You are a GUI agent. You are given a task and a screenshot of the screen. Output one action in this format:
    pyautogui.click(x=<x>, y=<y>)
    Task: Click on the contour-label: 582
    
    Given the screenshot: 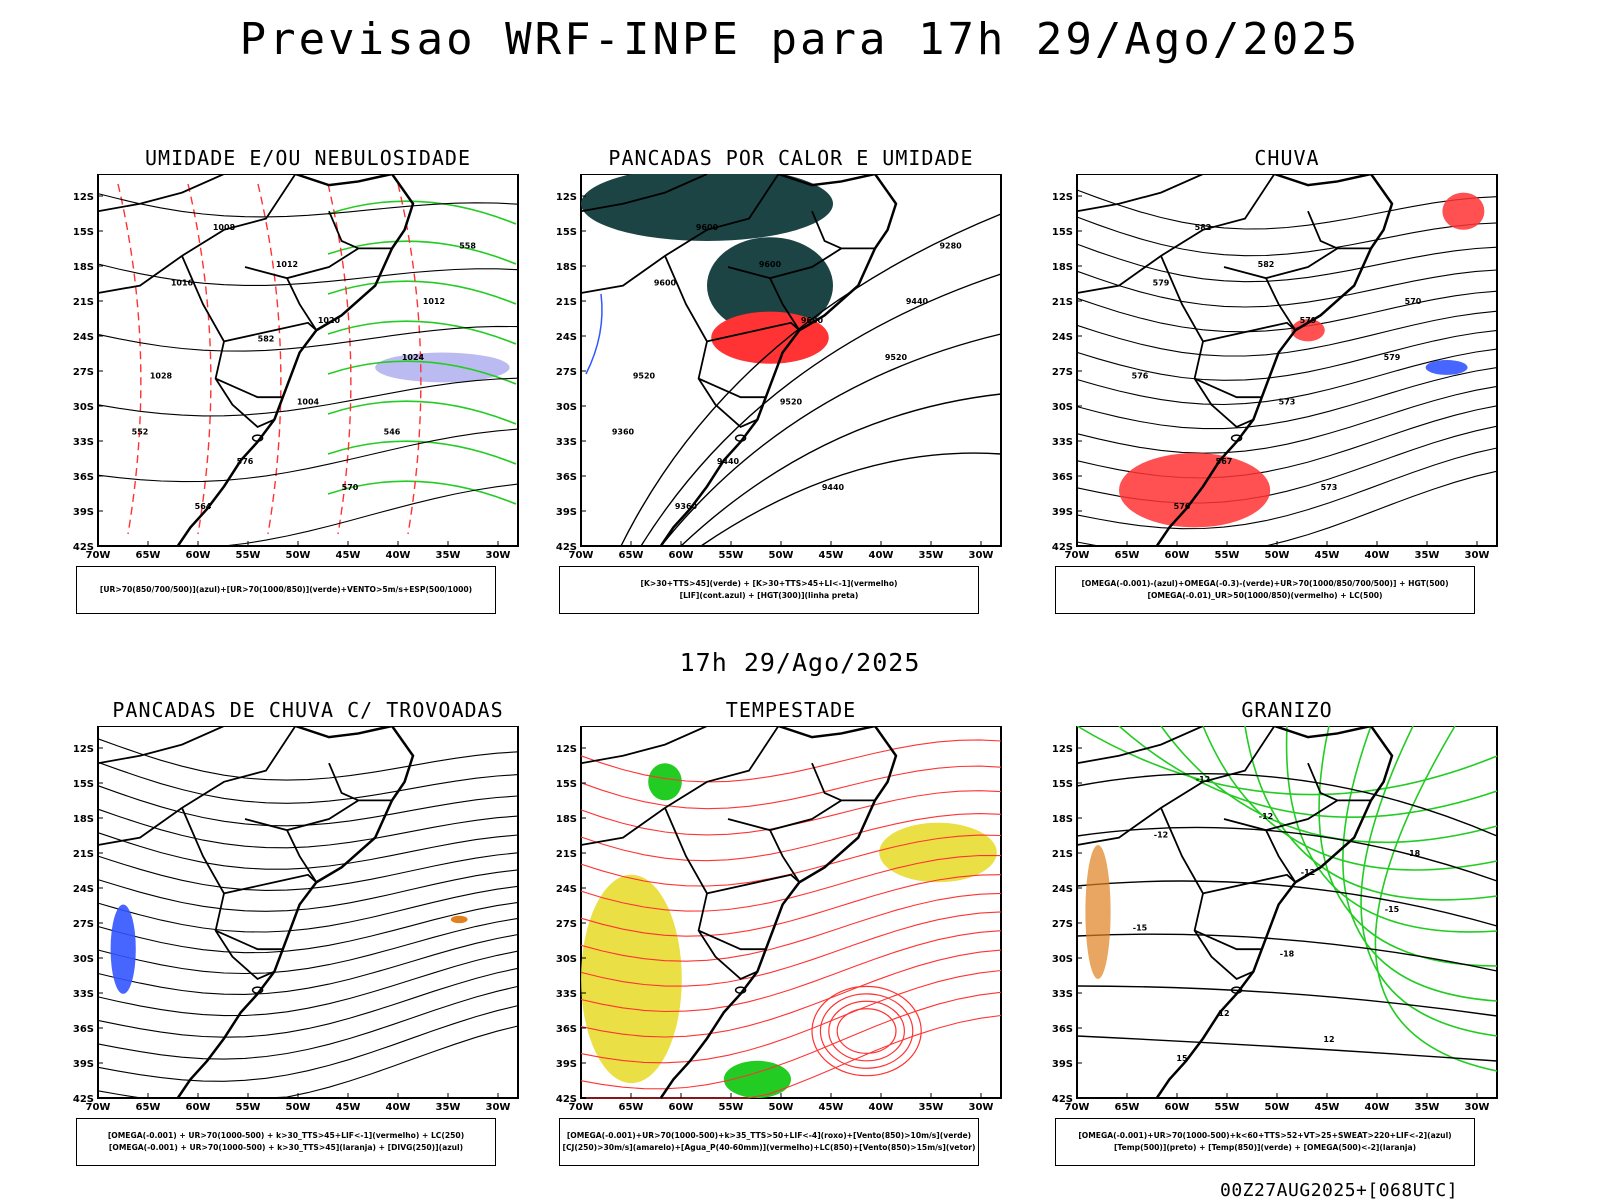 What is the action you would take?
    pyautogui.click(x=1203, y=227)
    